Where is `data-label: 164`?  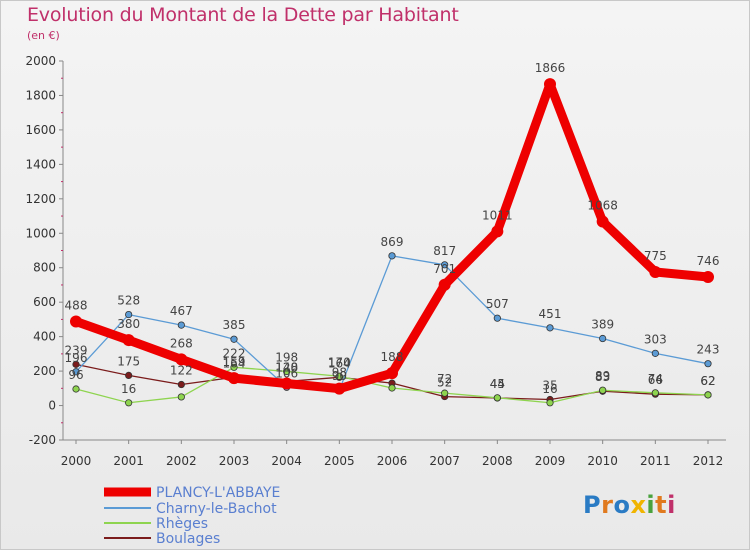 data-label: 164 is located at coordinates (339, 363).